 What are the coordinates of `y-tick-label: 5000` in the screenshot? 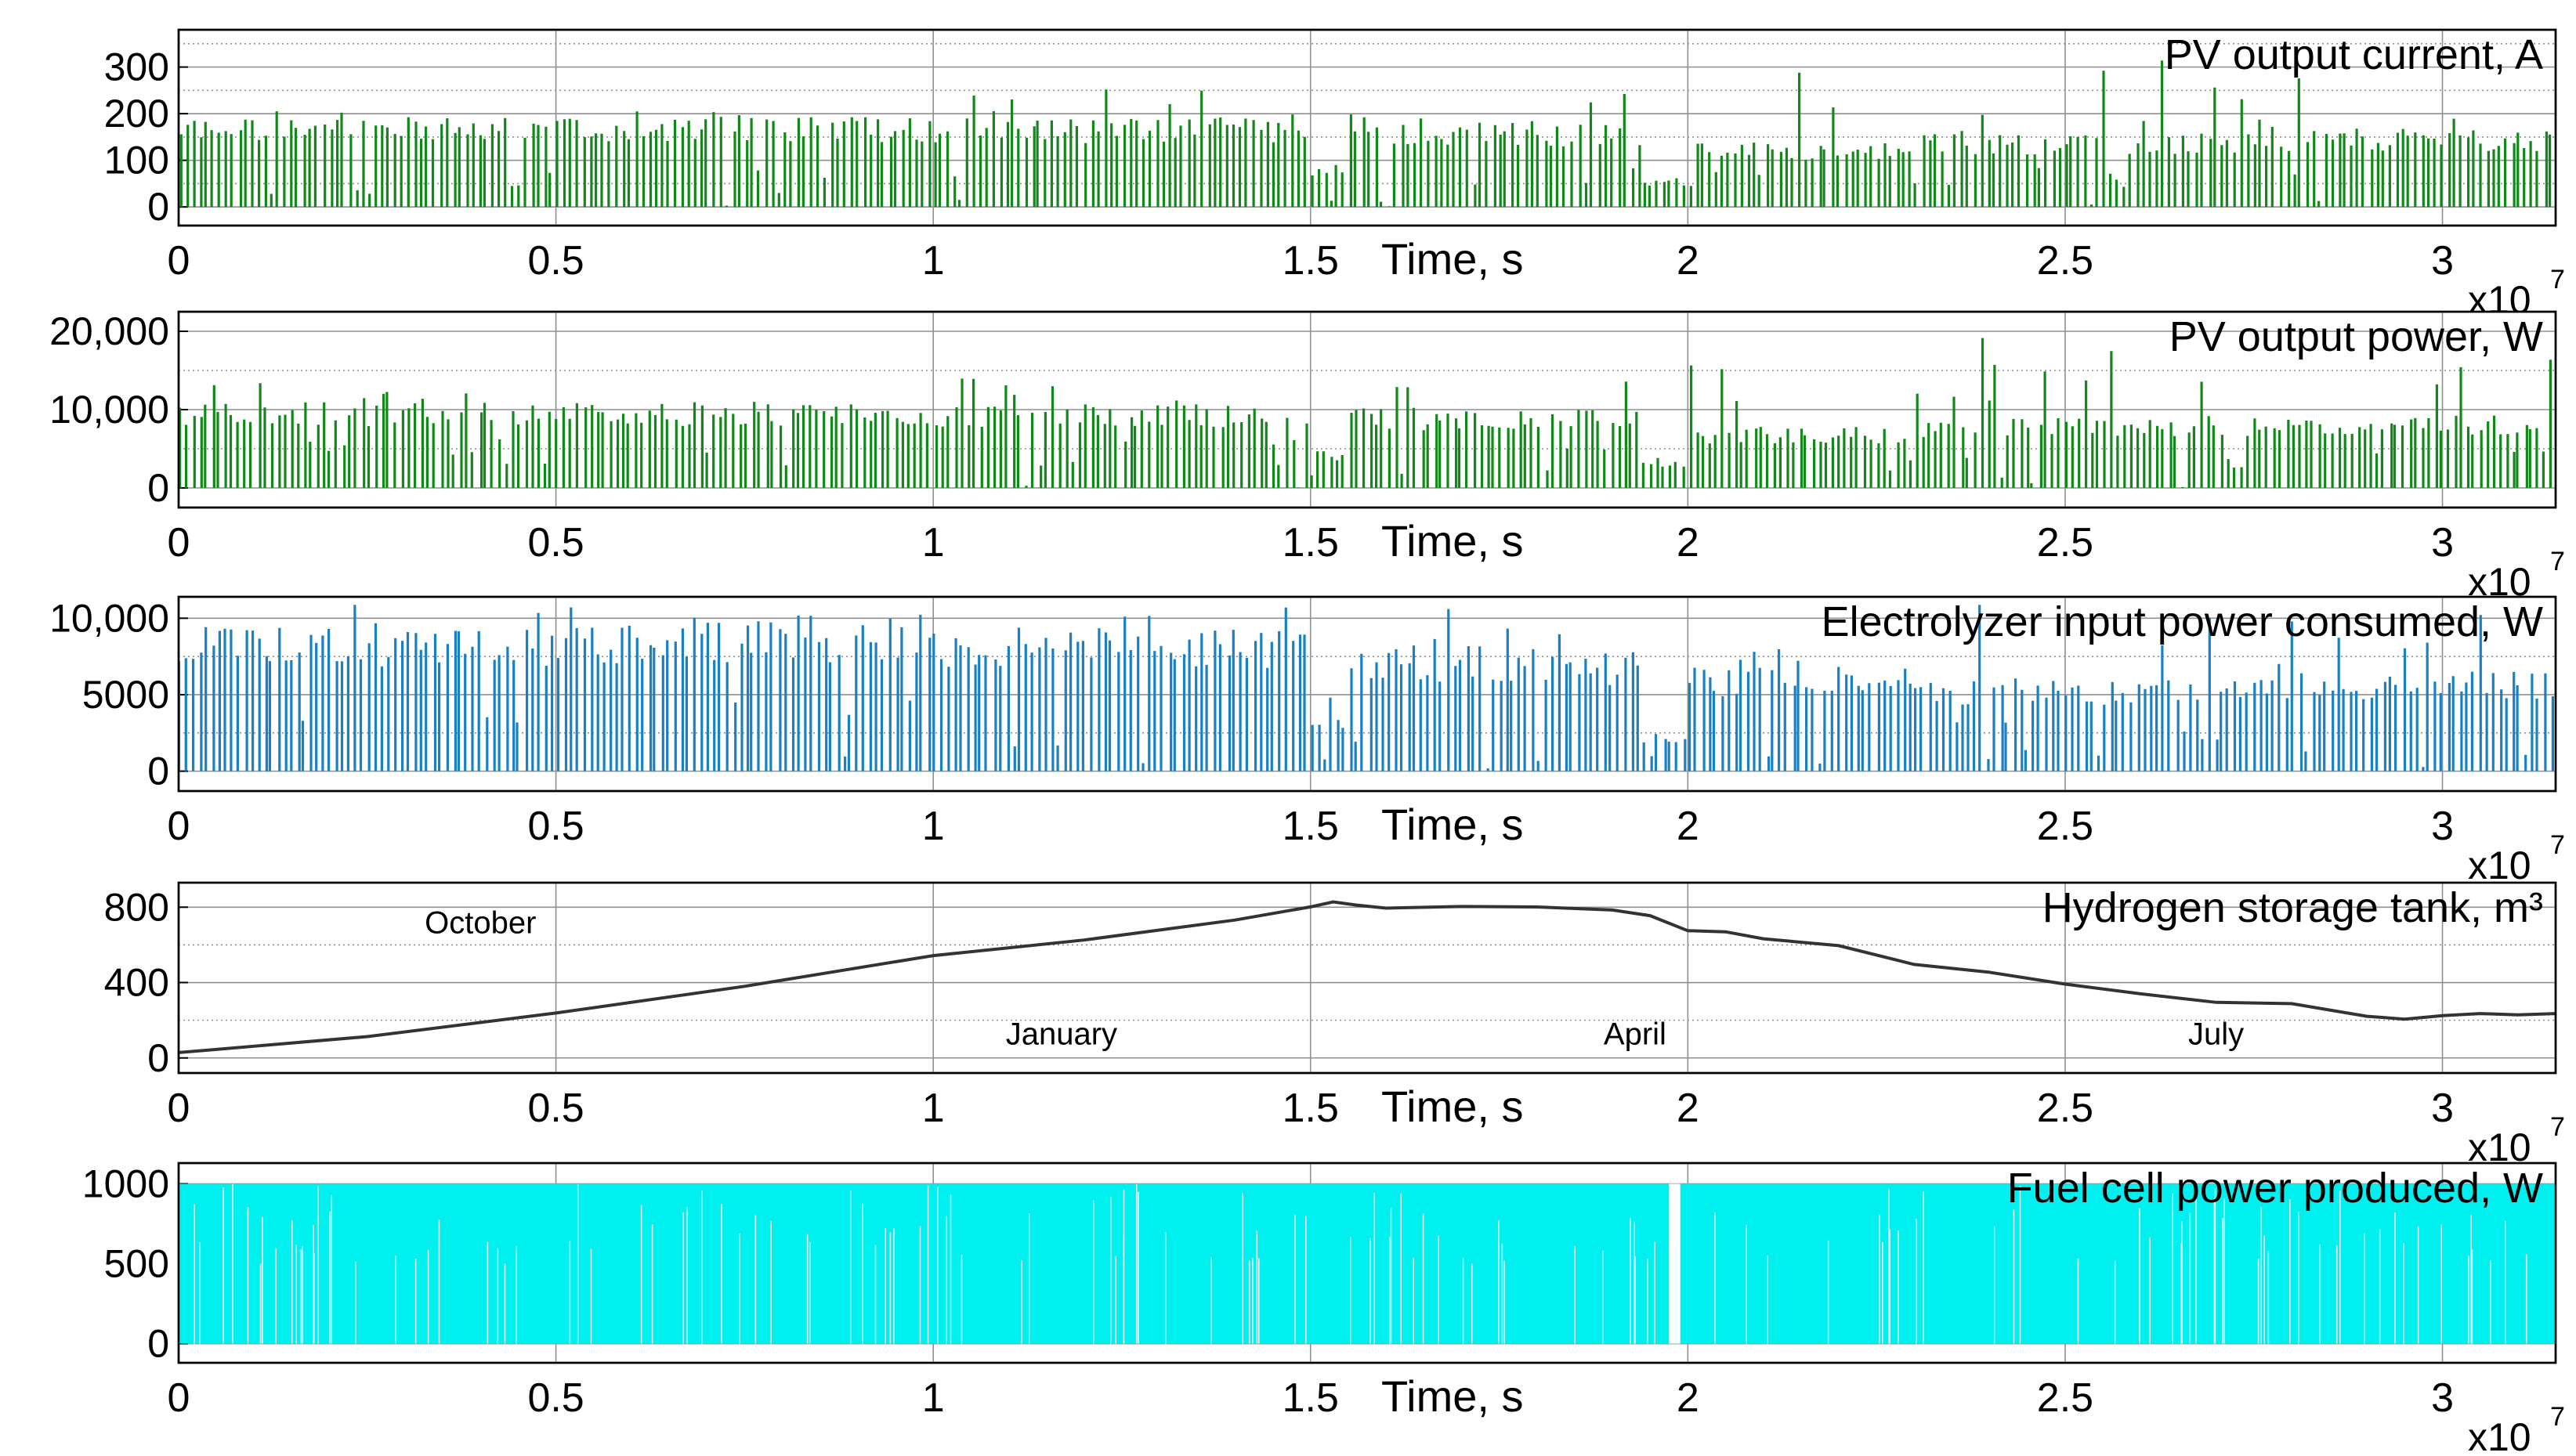 It's located at (126, 695).